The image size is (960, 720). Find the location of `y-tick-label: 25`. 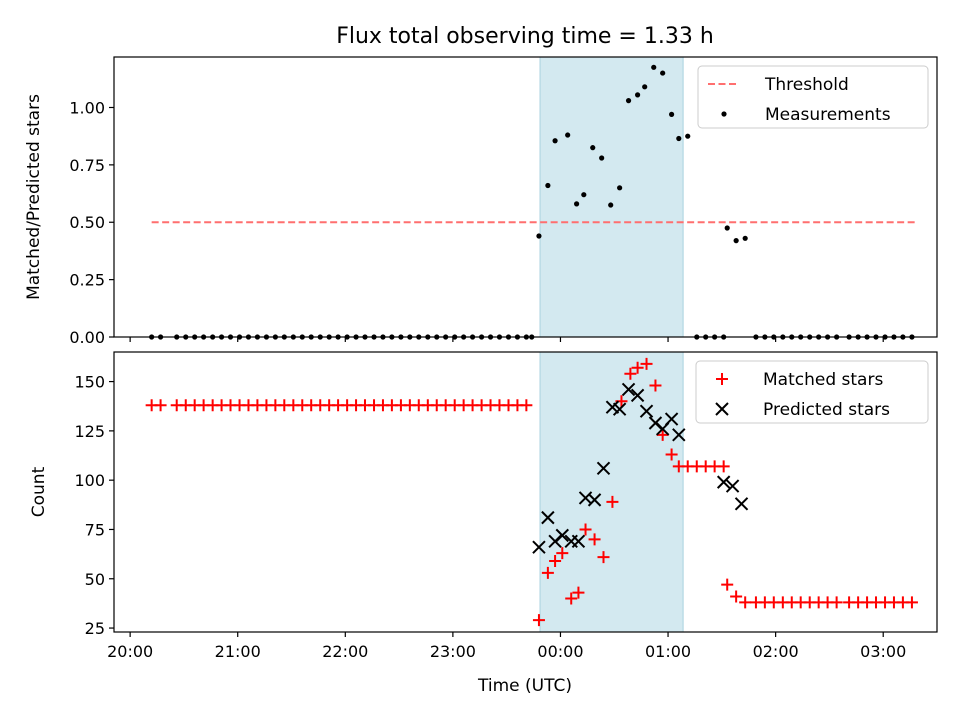

y-tick-label: 25 is located at coordinates (95, 628).